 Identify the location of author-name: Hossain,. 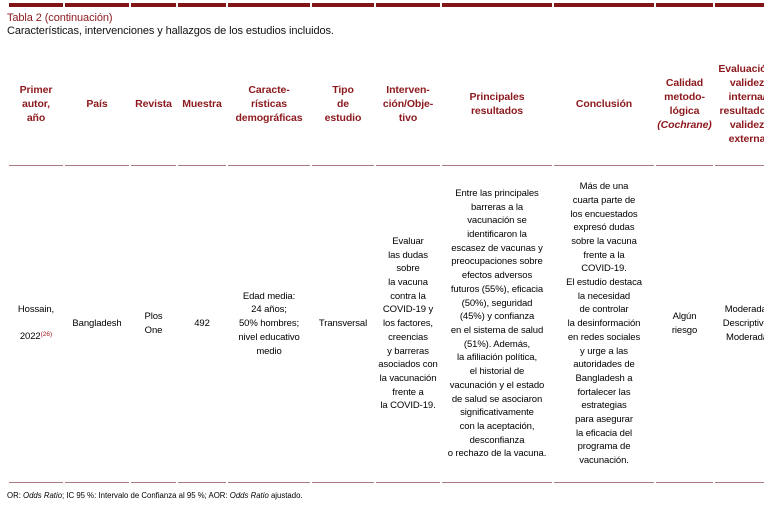
(36, 309).